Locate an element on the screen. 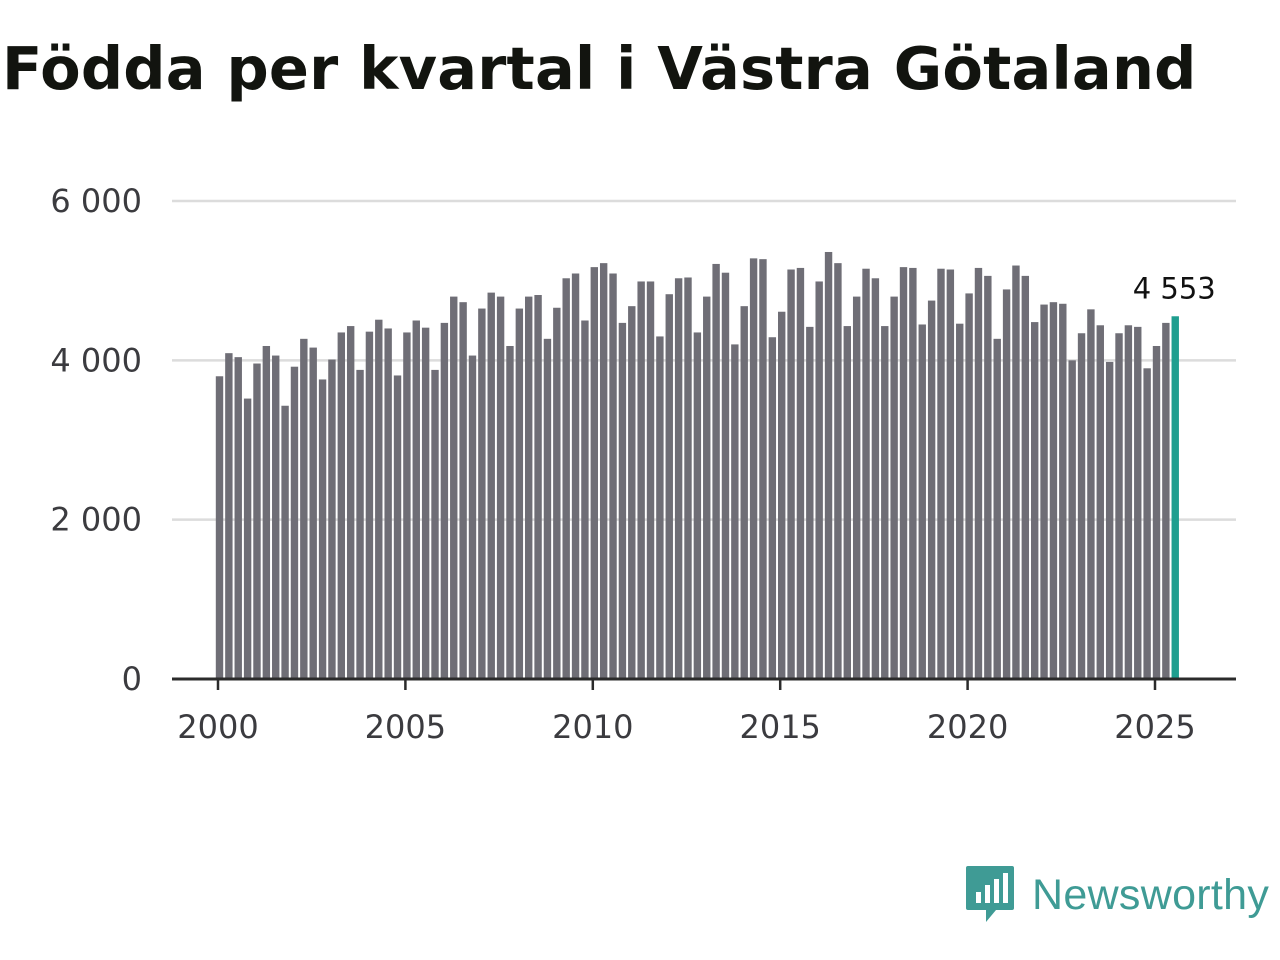  x-tick-label: 2020 is located at coordinates (967, 727).